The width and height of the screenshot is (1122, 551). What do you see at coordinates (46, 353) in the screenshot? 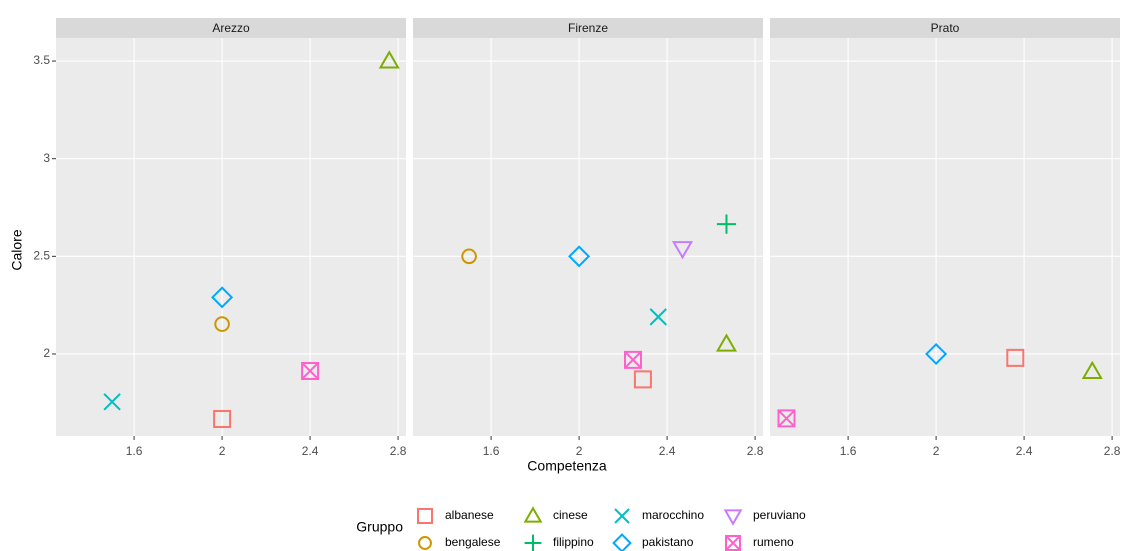
I see `y-tick-label: 2` at bounding box center [46, 353].